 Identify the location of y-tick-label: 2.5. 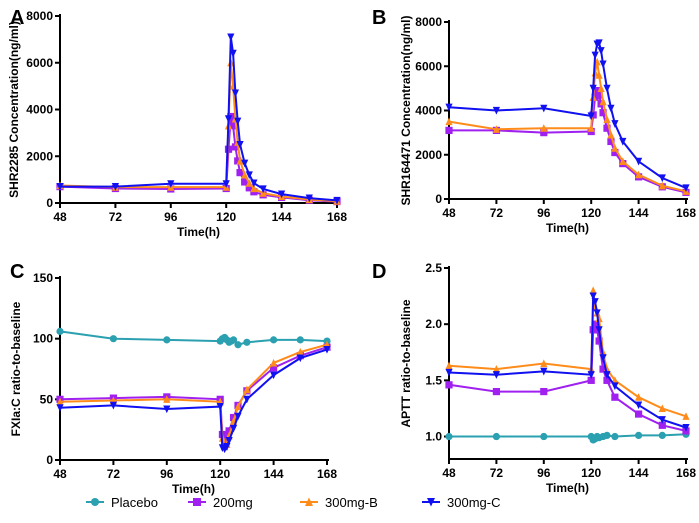
(433, 268).